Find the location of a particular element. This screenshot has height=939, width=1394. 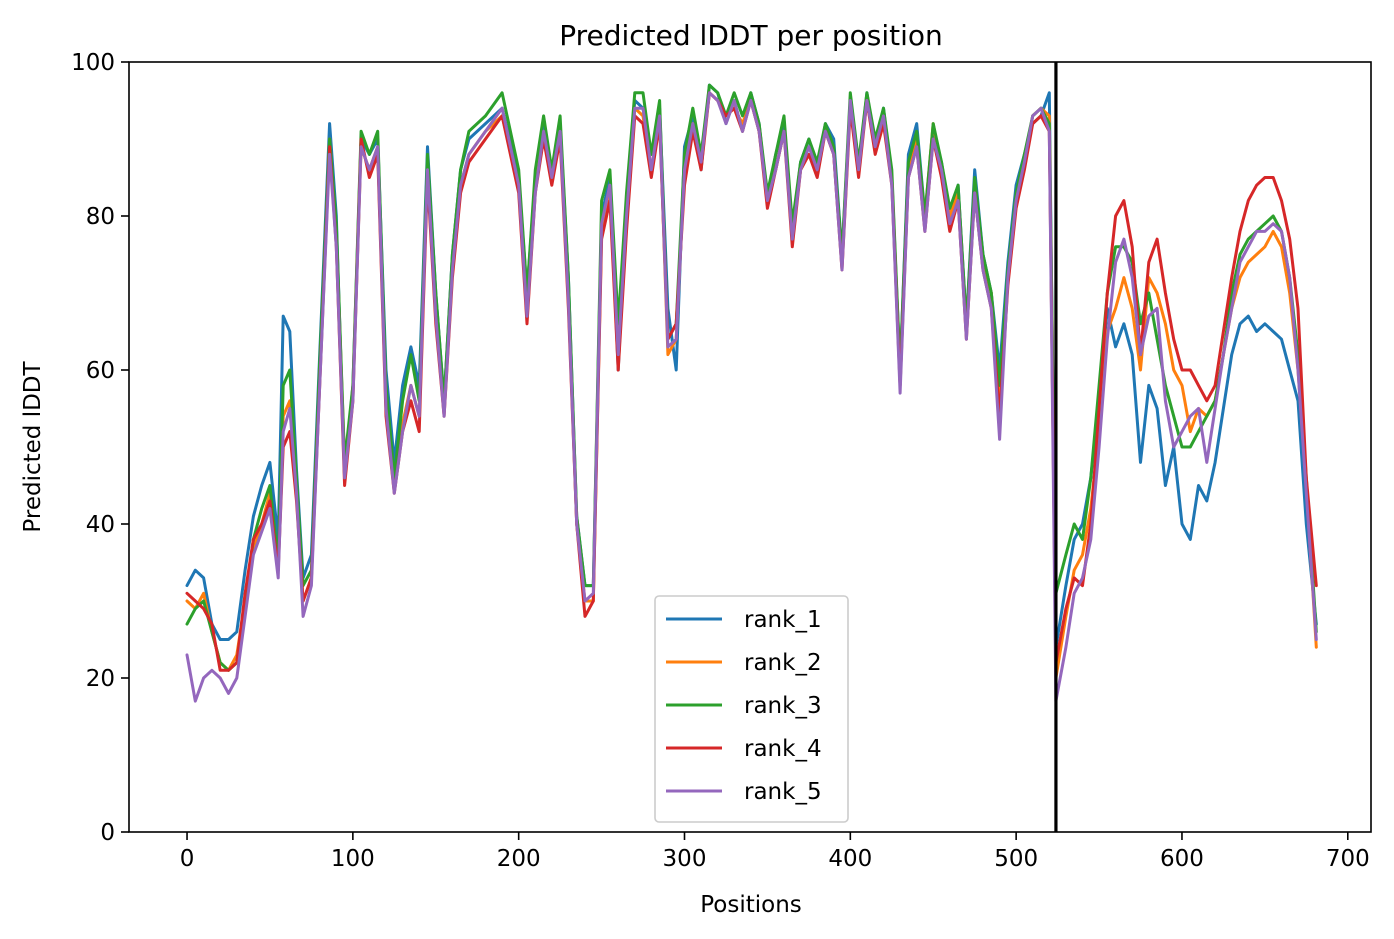

x-tick-label: 100 is located at coordinates (353, 859).